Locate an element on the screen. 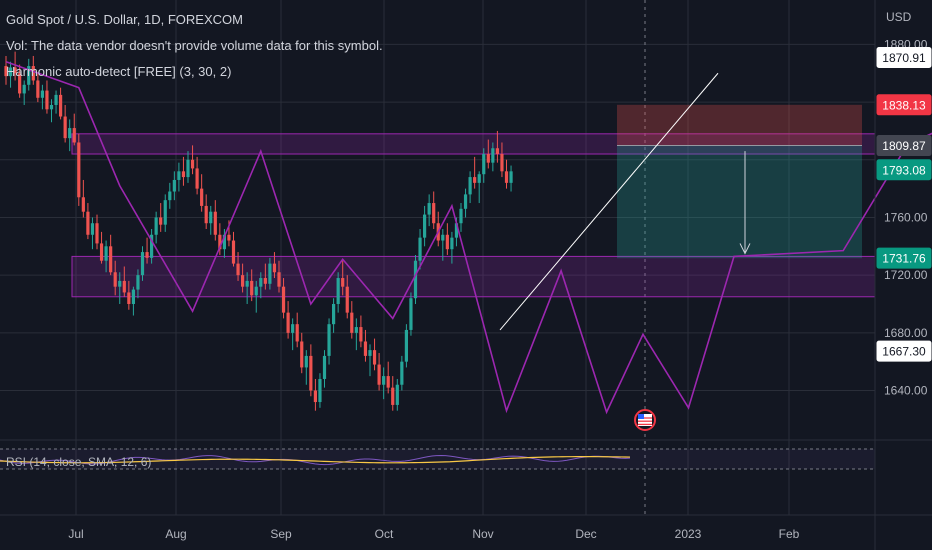 The image size is (932, 550). price-tick-label: 1640.00 is located at coordinates (906, 391).